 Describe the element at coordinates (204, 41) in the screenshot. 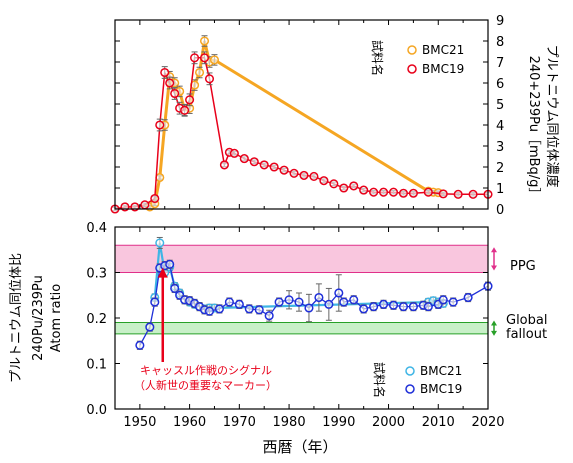

I see `top-point-bmc21-1963` at that location.